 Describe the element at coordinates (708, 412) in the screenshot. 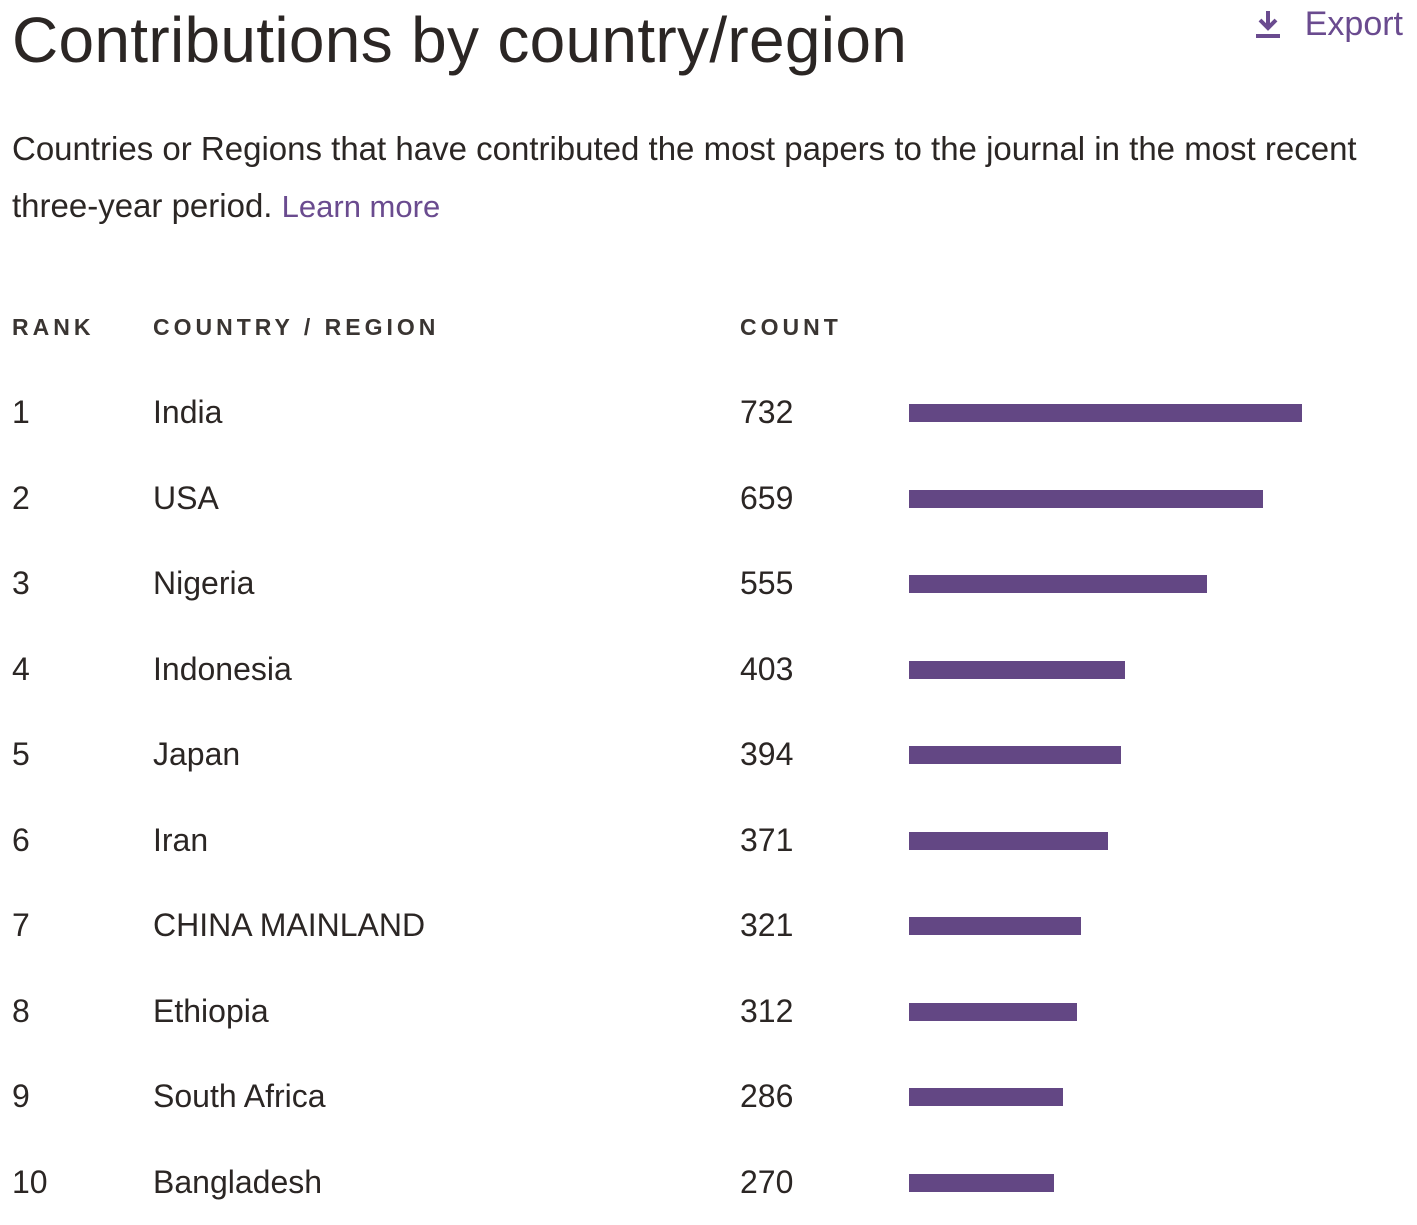

I see `table-row: 1 India 732` at that location.